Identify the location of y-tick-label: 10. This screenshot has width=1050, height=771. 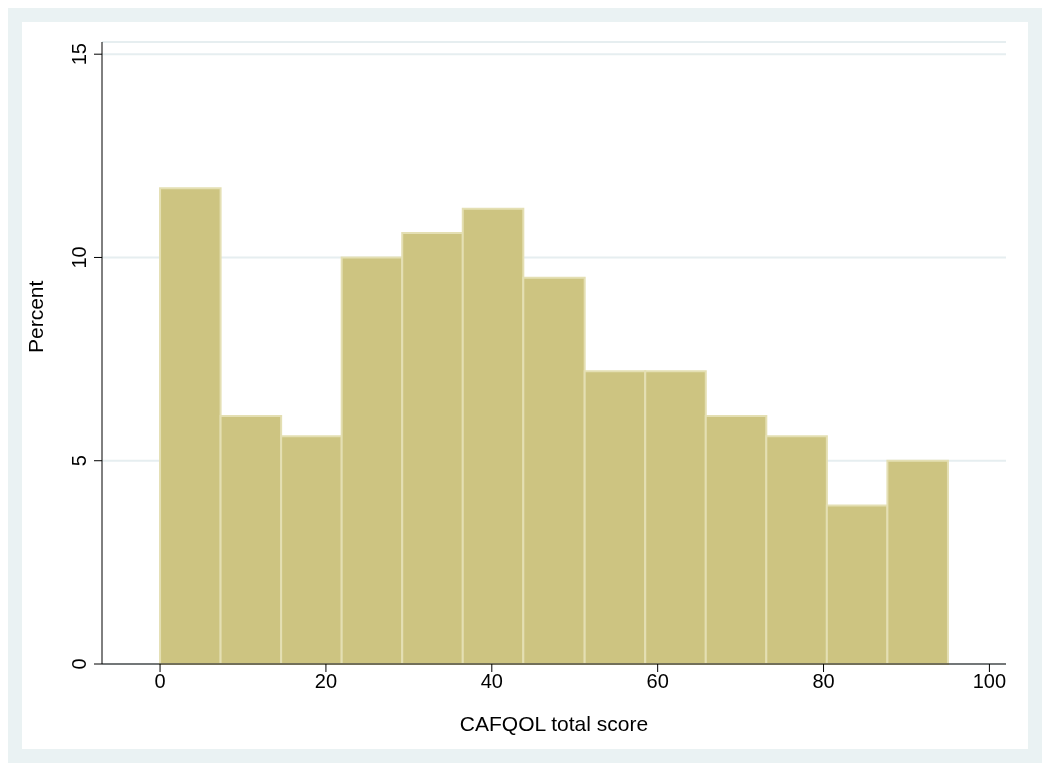
(79, 257).